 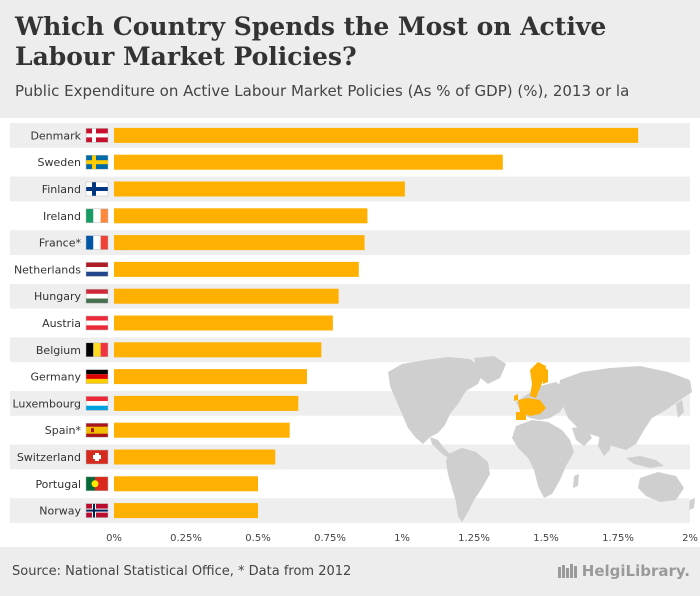 What do you see at coordinates (46, 403) in the screenshot?
I see `category-label: Luxembourg` at bounding box center [46, 403].